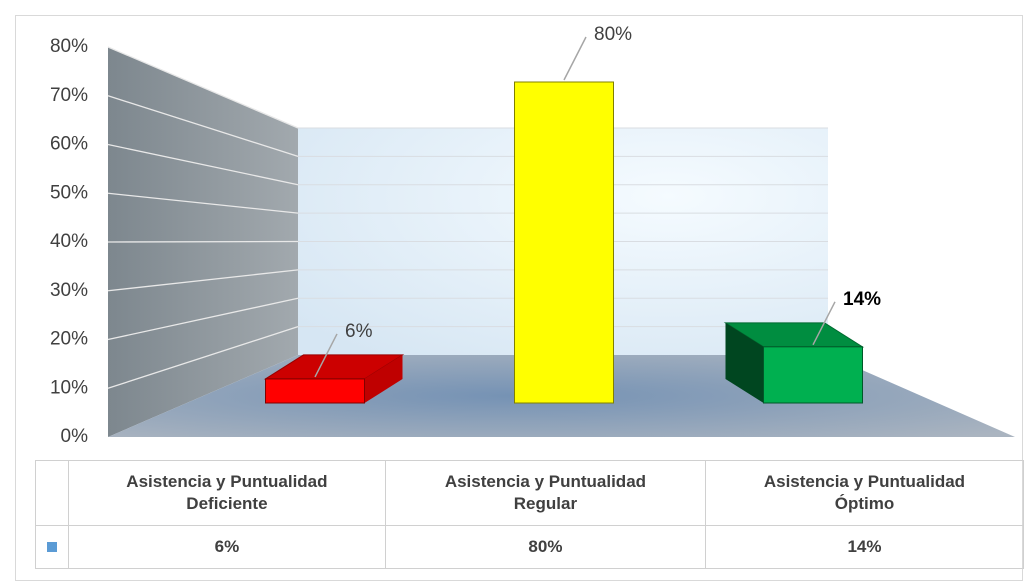 The image size is (1024, 582). I want to click on y-tick-label: 10%, so click(69, 387).